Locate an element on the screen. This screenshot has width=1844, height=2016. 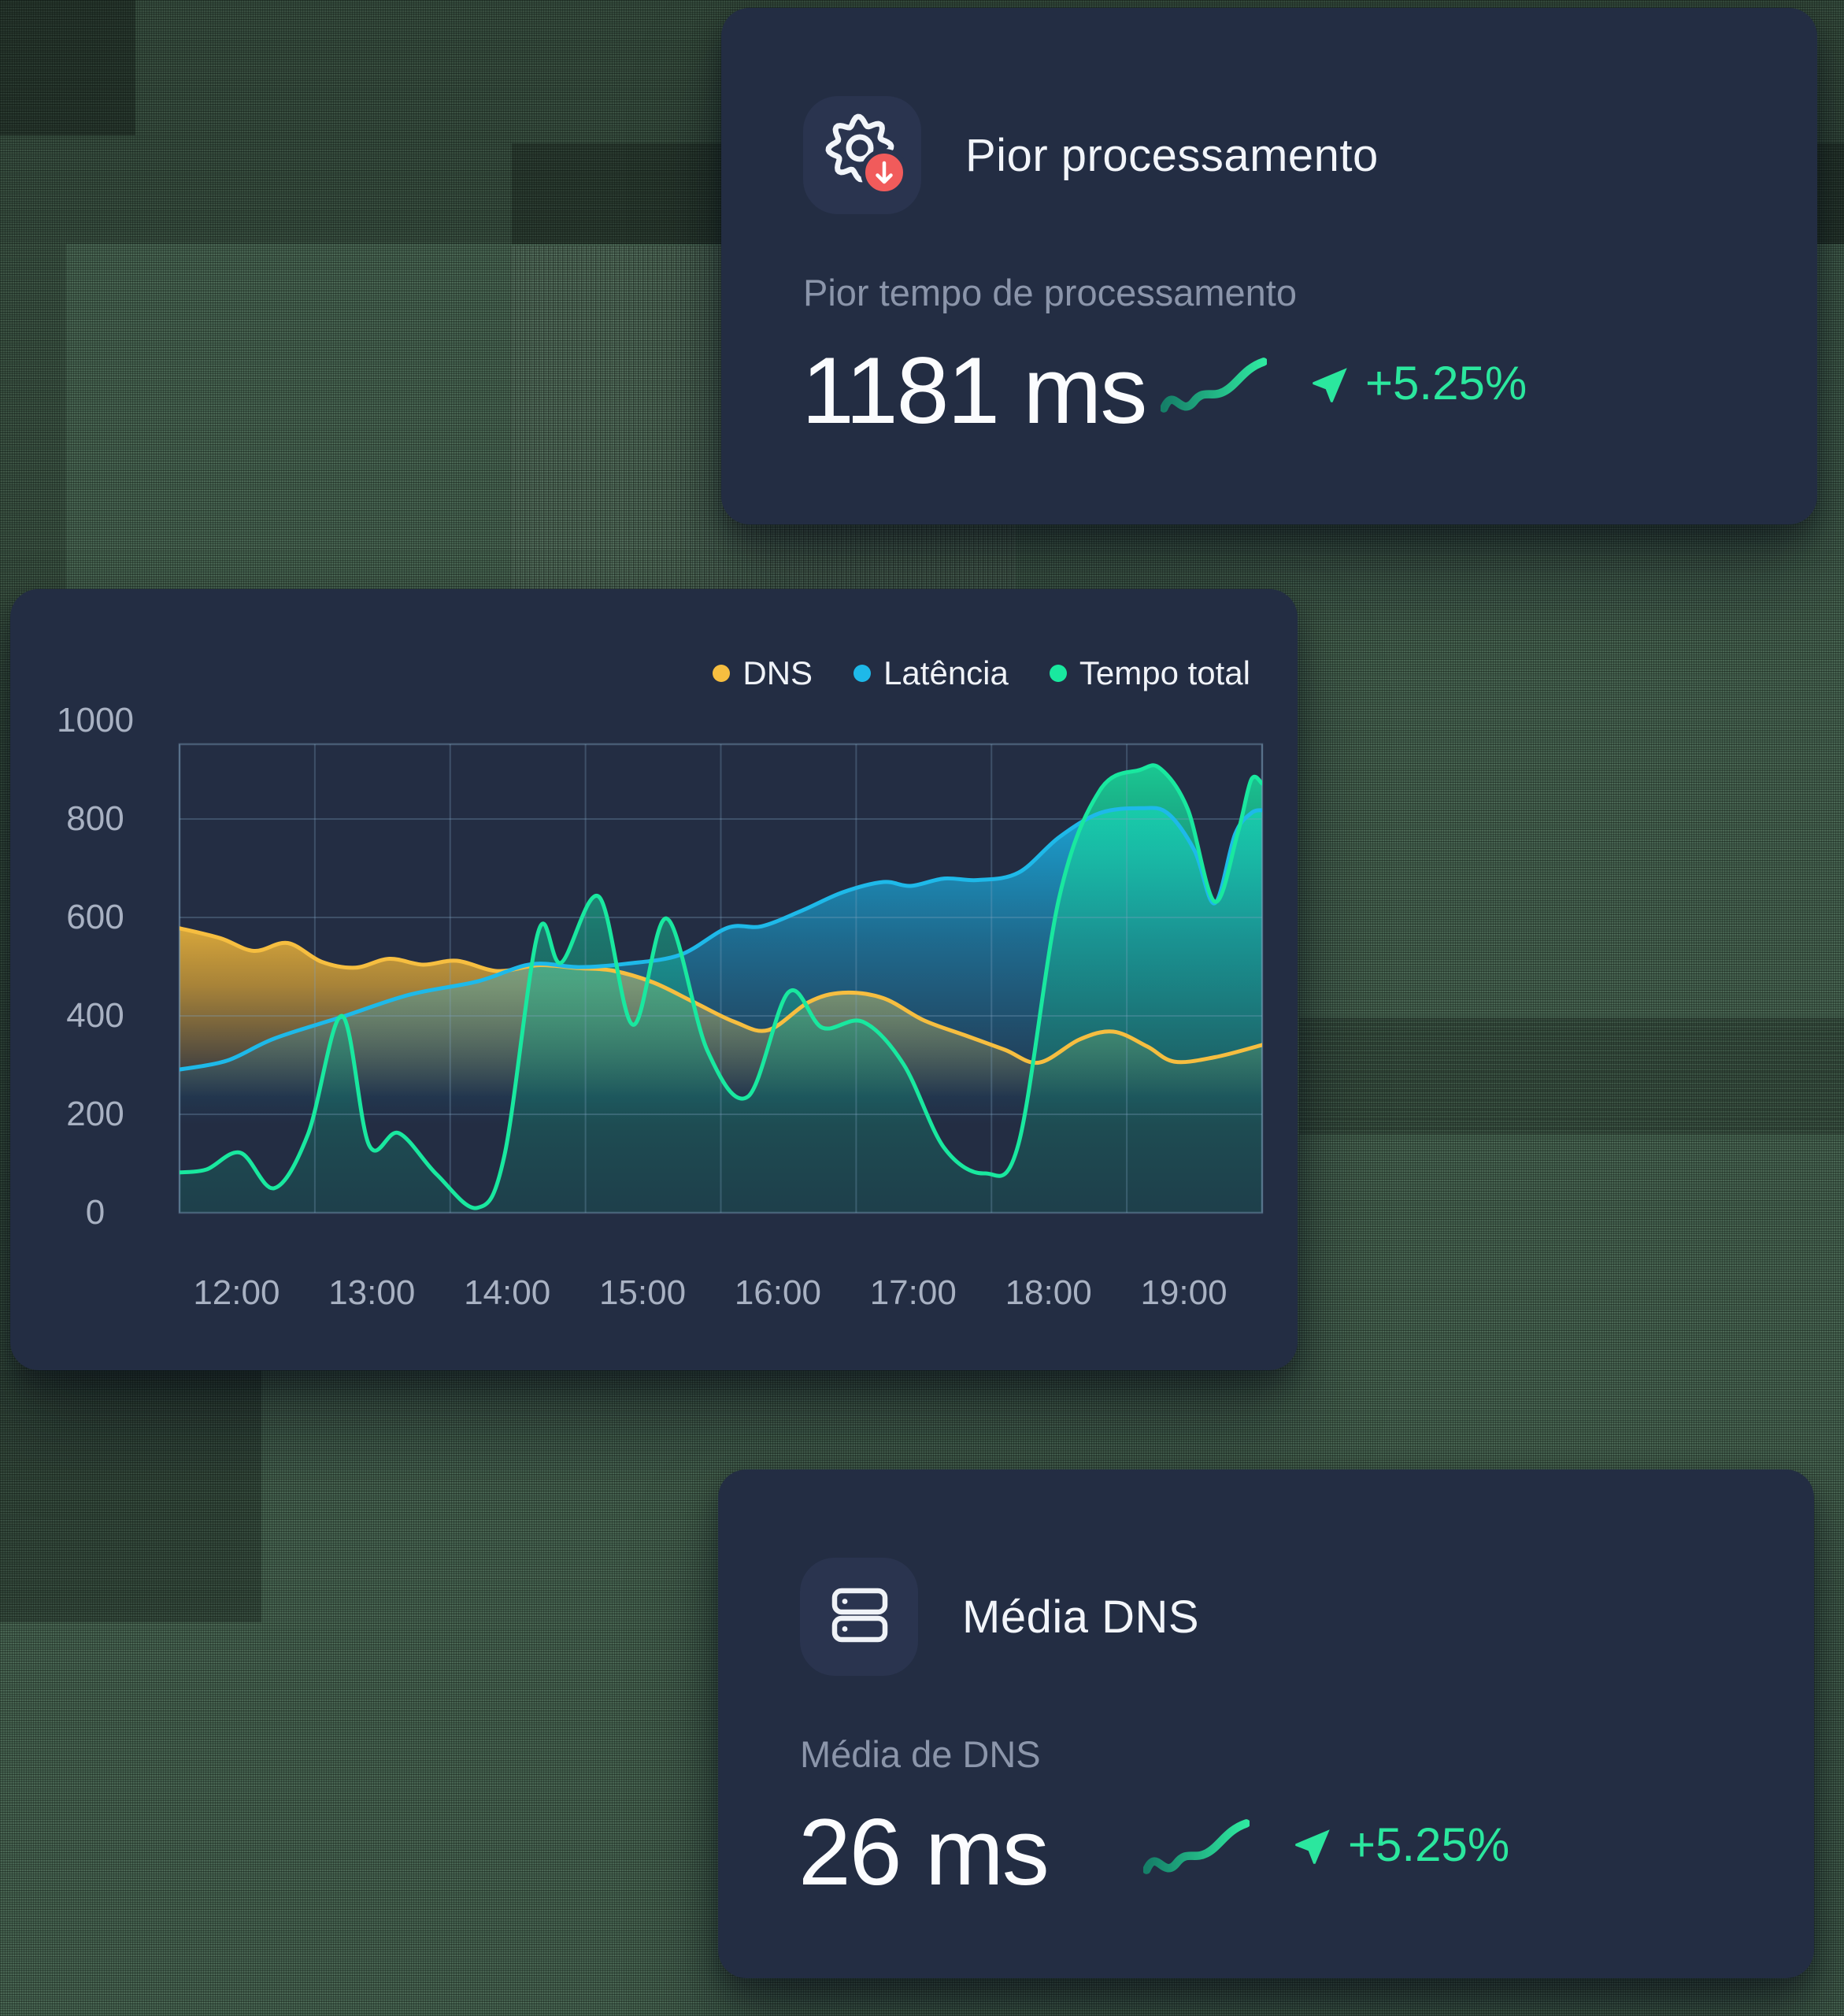
card-subtitle: Média de DNS is located at coordinates (920, 1754).